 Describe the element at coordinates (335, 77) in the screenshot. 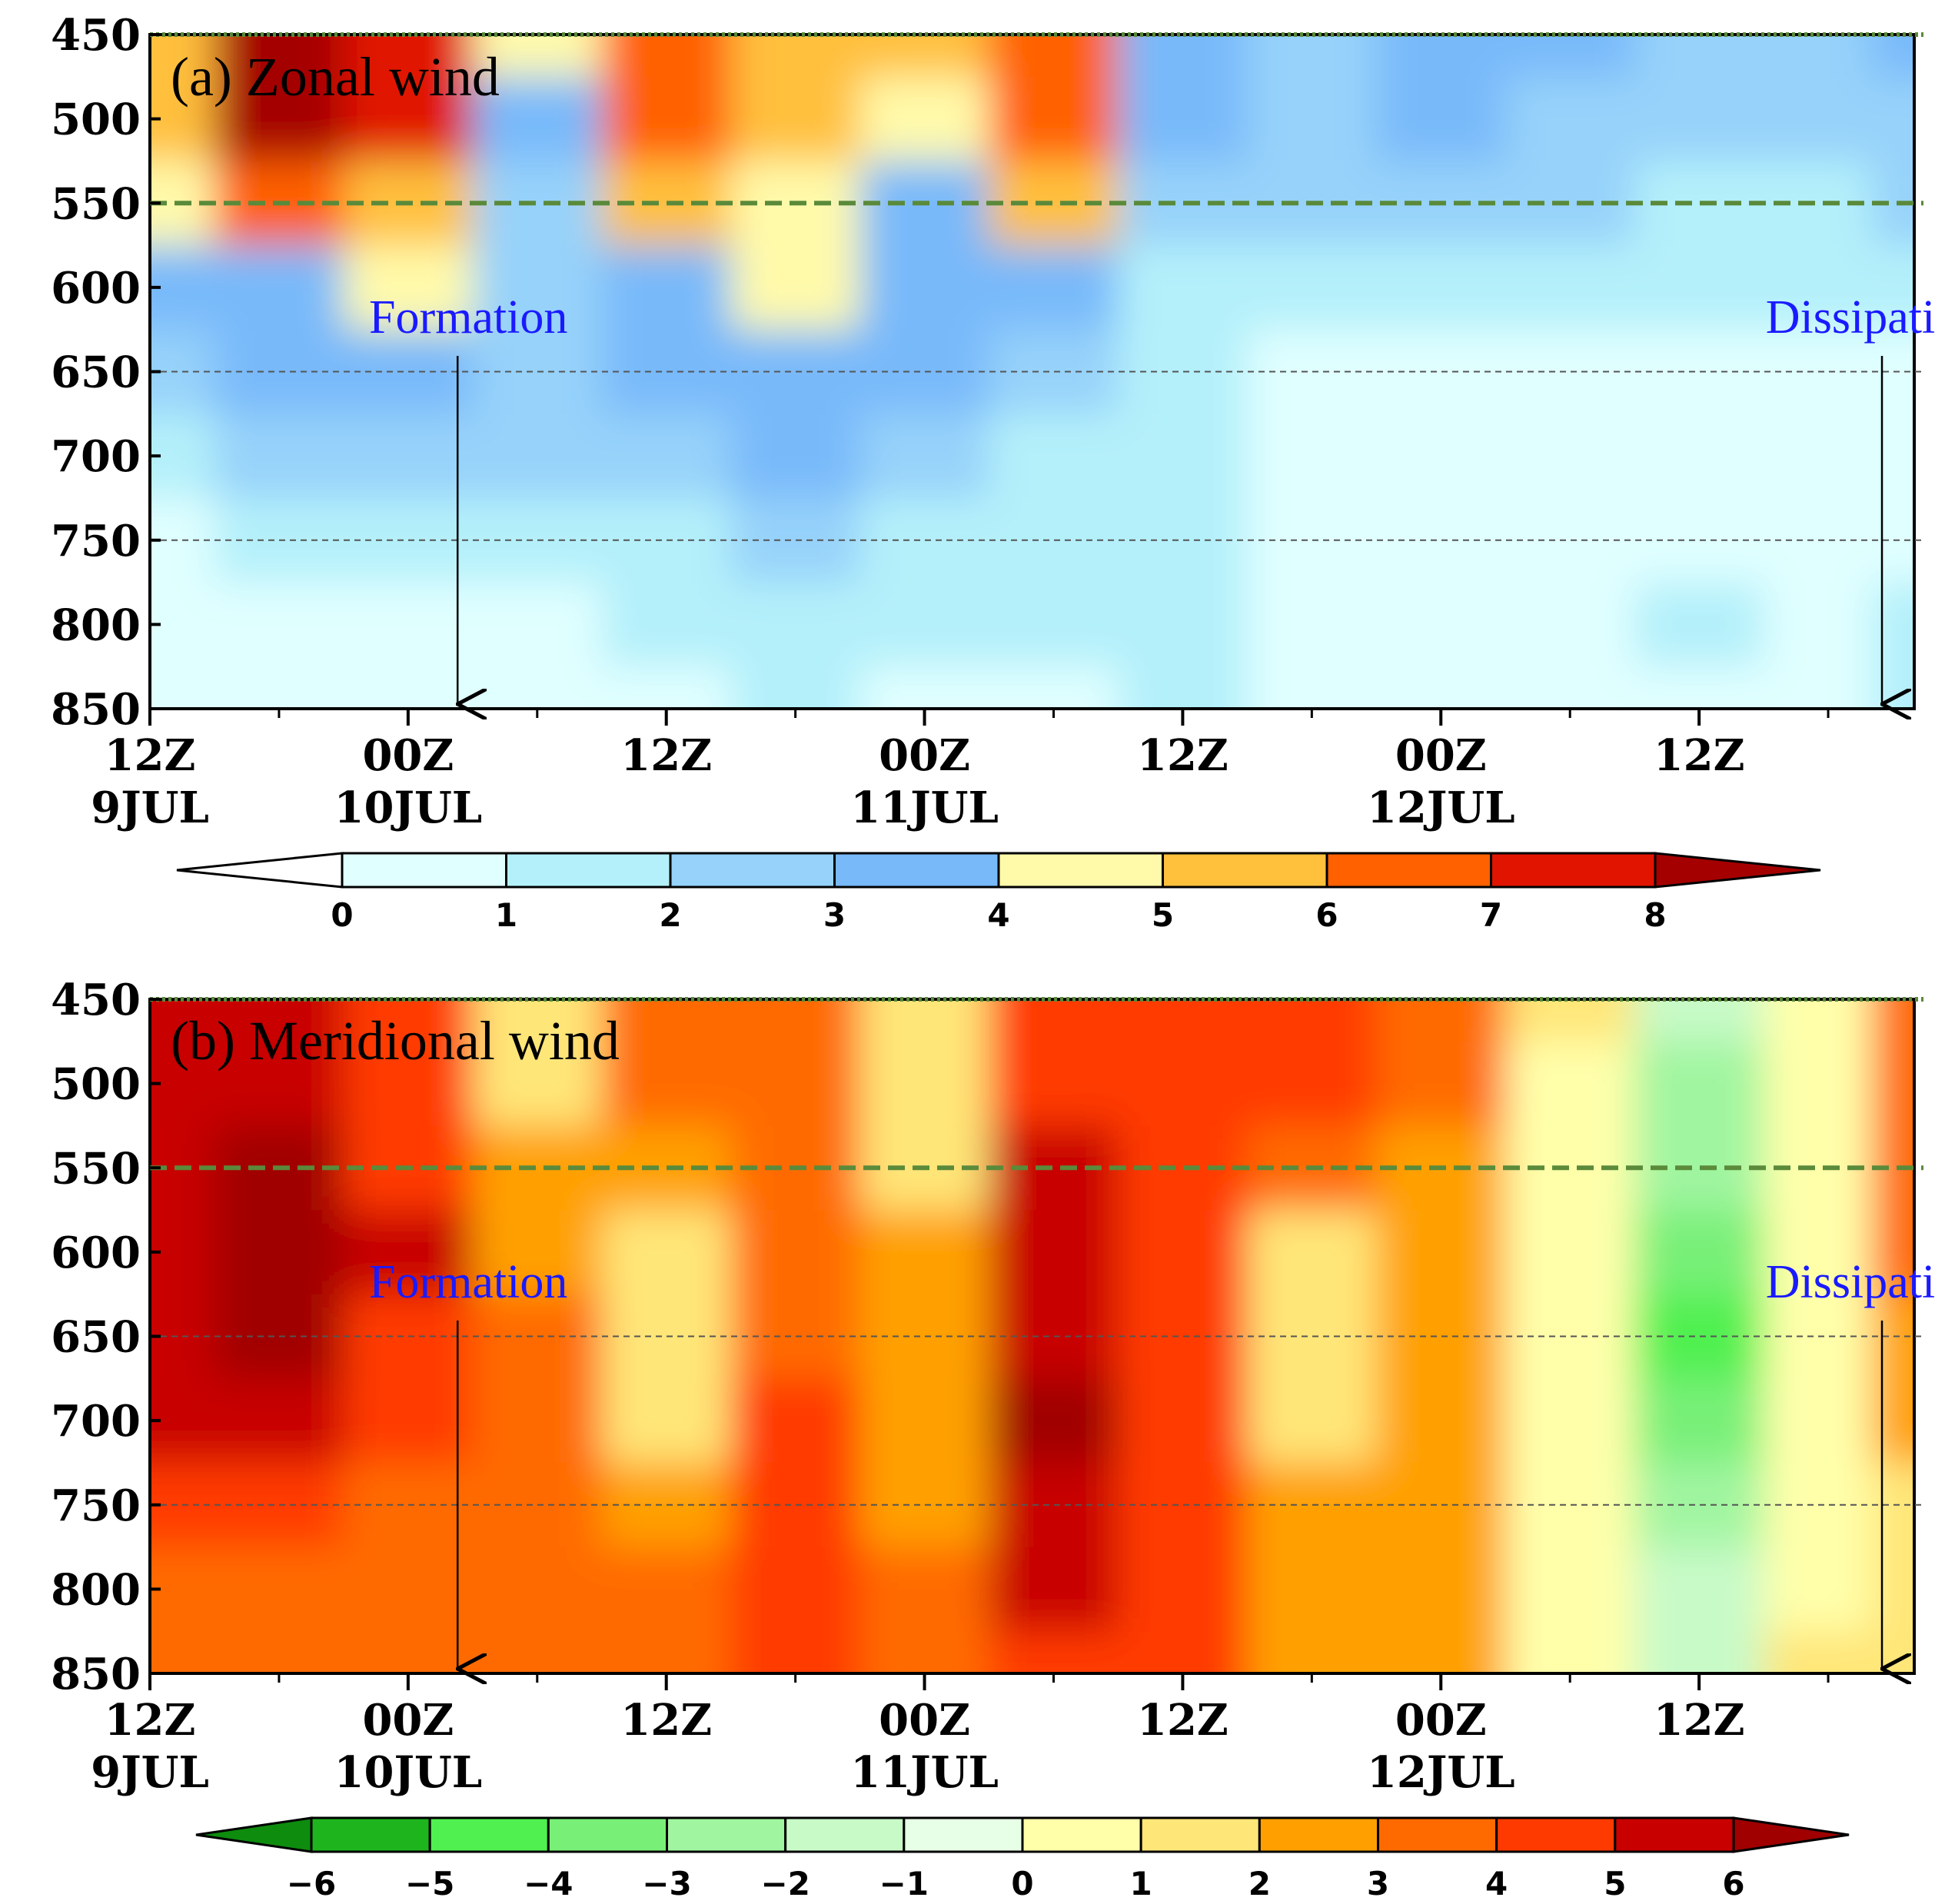

I see `panel-title-a: (a) Zonal wind` at that location.